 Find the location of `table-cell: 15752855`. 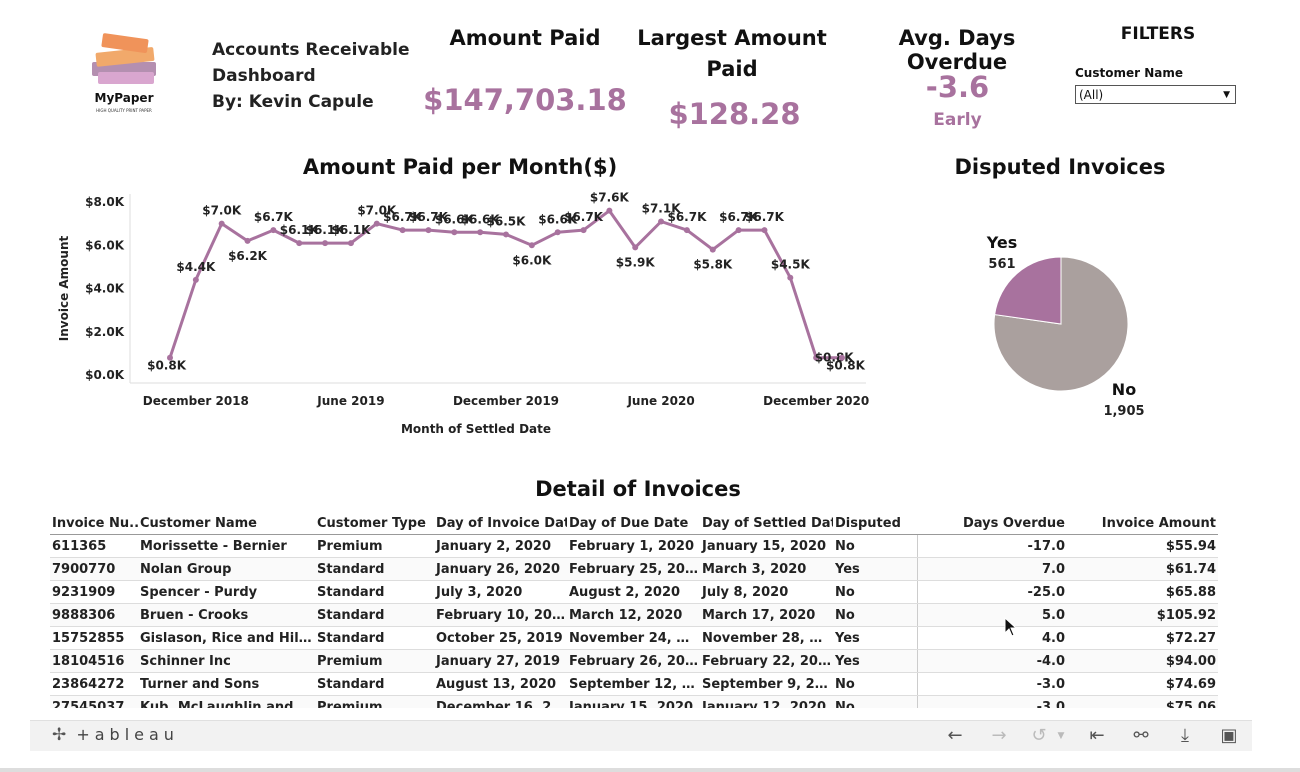

table-cell: 15752855 is located at coordinates (94, 638).